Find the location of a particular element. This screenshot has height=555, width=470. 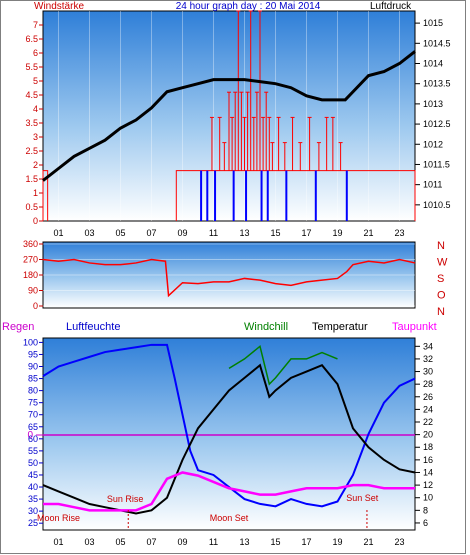

compass-label: S is located at coordinates (440, 279).